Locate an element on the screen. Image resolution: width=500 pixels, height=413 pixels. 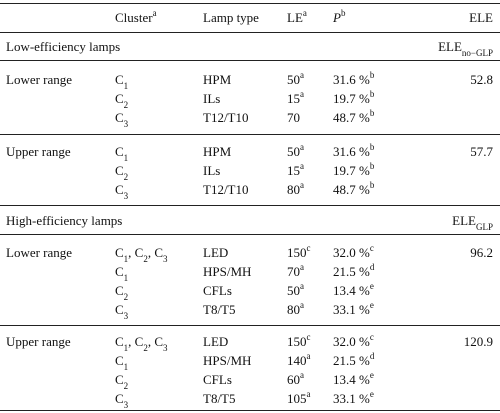
table-top-rule is located at coordinates (250, 3).